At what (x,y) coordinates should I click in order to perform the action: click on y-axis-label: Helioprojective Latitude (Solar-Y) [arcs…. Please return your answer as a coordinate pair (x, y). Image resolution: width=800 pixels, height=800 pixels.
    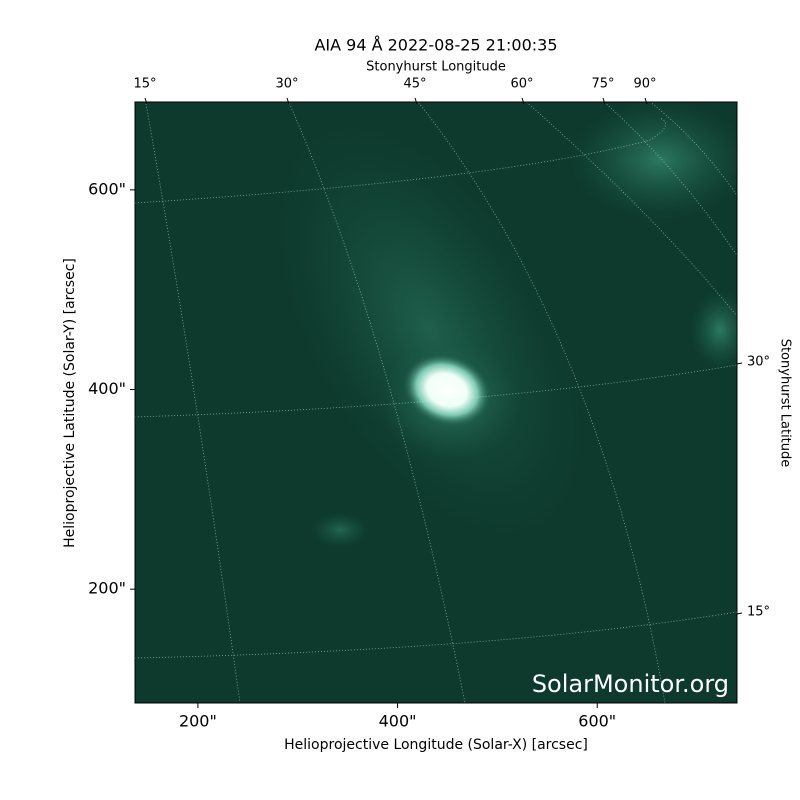
    Looking at the image, I should click on (70, 403).